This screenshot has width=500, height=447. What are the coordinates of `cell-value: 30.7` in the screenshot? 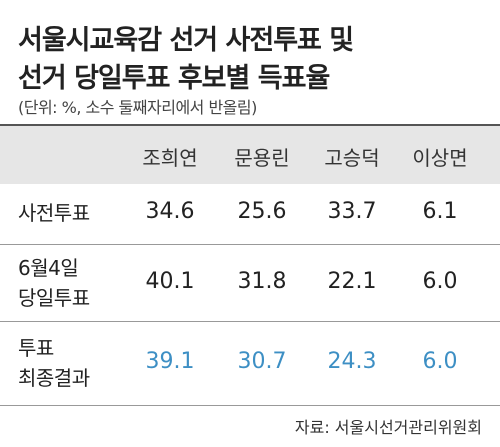 It's located at (262, 361).